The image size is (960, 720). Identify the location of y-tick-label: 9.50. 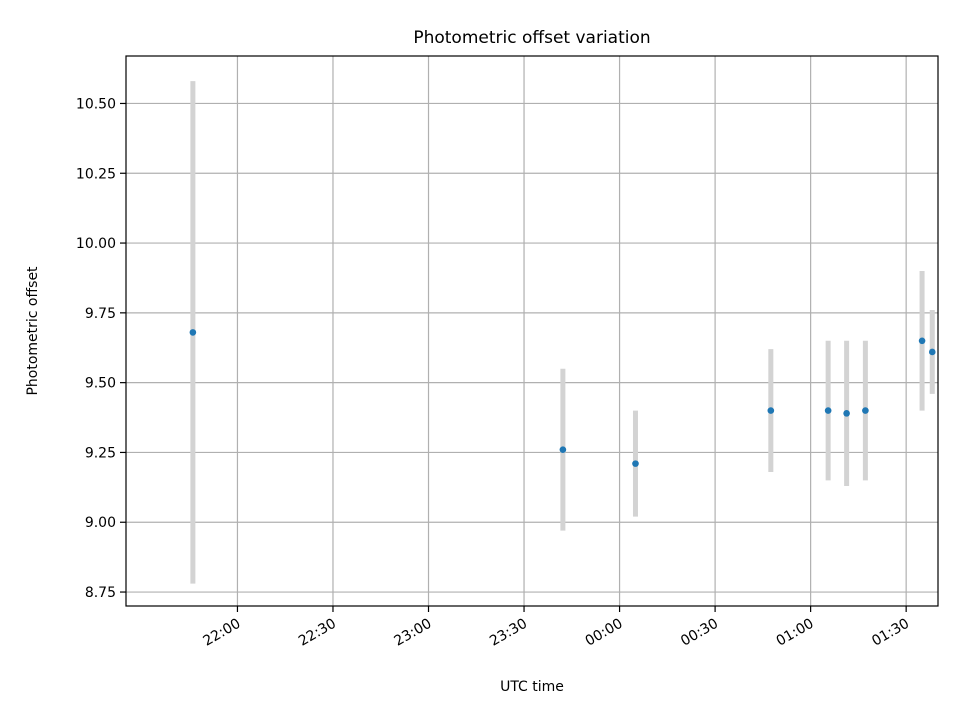
(100, 384).